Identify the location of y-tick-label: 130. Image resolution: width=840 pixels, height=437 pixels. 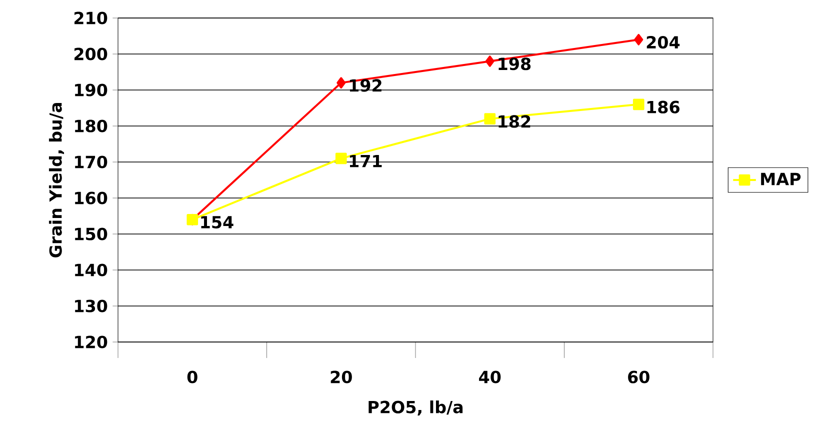
(91, 306).